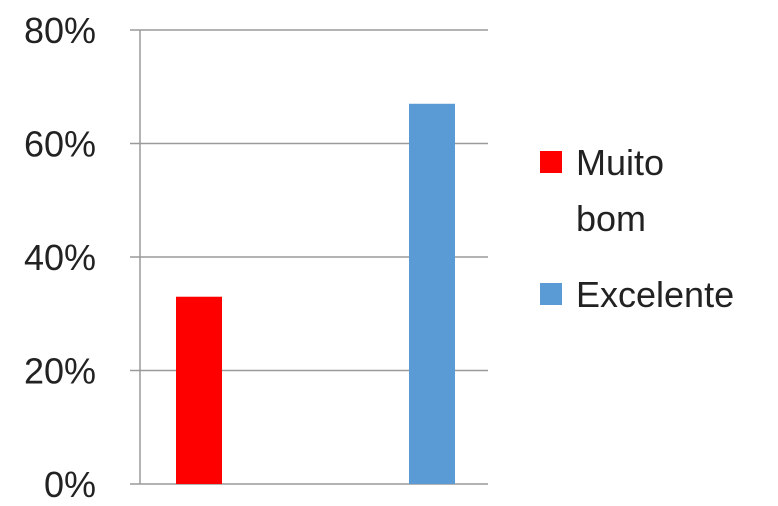  What do you see at coordinates (620, 162) in the screenshot?
I see `legend-label: Muito` at bounding box center [620, 162].